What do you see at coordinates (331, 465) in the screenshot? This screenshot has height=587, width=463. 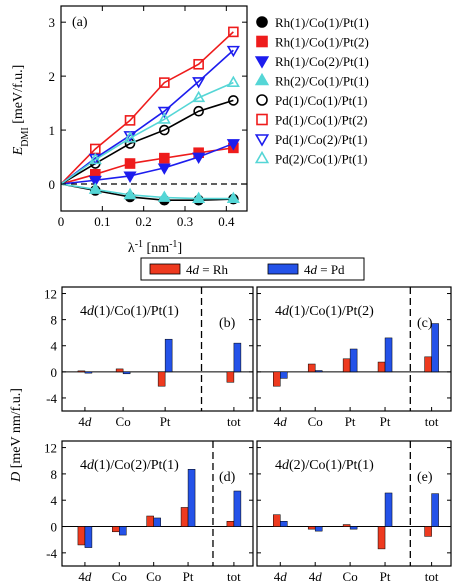 I see `panel-title-part: (2)/Co(1)/Pt(1)` at bounding box center [331, 465].